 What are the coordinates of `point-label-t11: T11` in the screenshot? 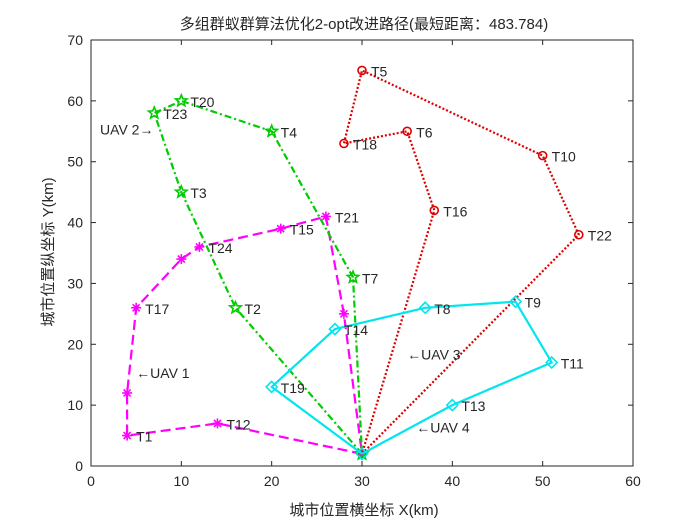 It's located at (572, 364).